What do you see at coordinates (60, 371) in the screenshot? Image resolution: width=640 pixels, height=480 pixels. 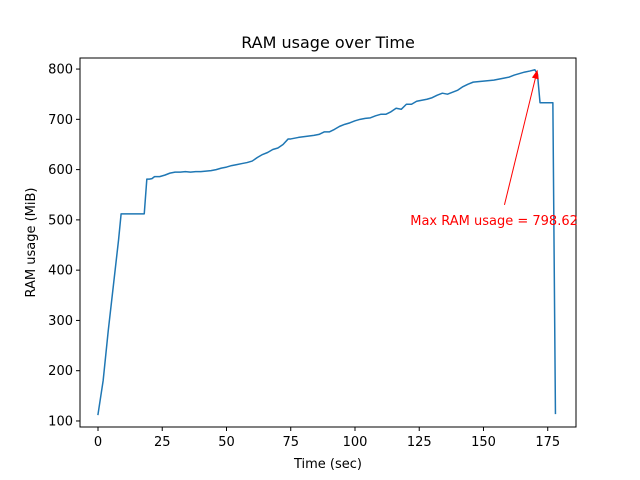 I see `y-tick-label: 200` at bounding box center [60, 371].